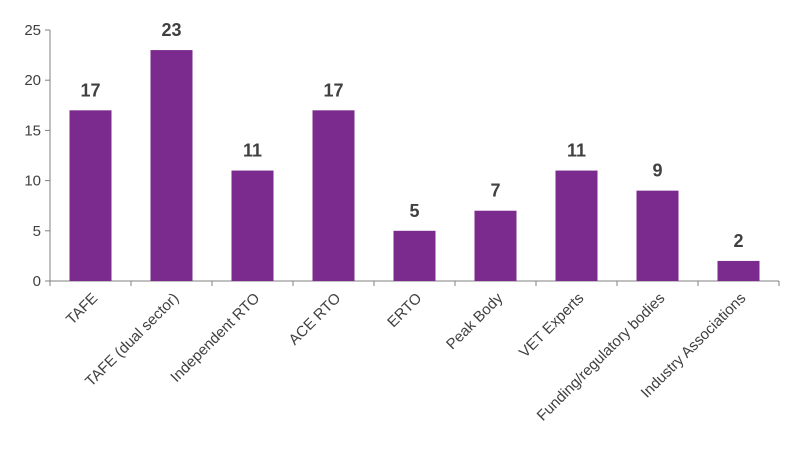  I want to click on x-axis, so click(414, 283).